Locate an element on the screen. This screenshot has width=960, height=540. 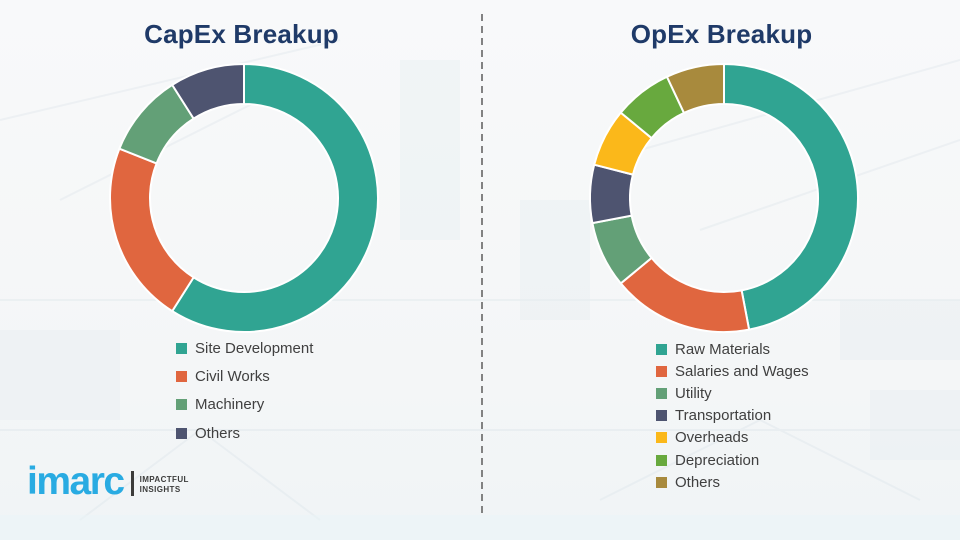
legend-item: Depreciation is located at coordinates (732, 460).